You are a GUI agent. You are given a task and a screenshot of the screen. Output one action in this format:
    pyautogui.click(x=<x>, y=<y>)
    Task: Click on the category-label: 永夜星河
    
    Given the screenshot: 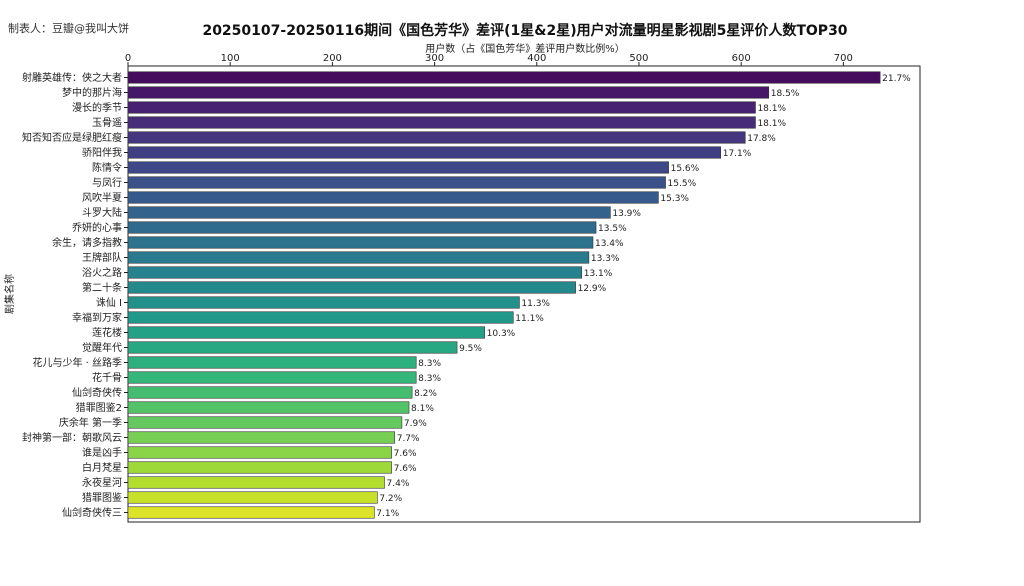 What is the action you would take?
    pyautogui.click(x=102, y=482)
    